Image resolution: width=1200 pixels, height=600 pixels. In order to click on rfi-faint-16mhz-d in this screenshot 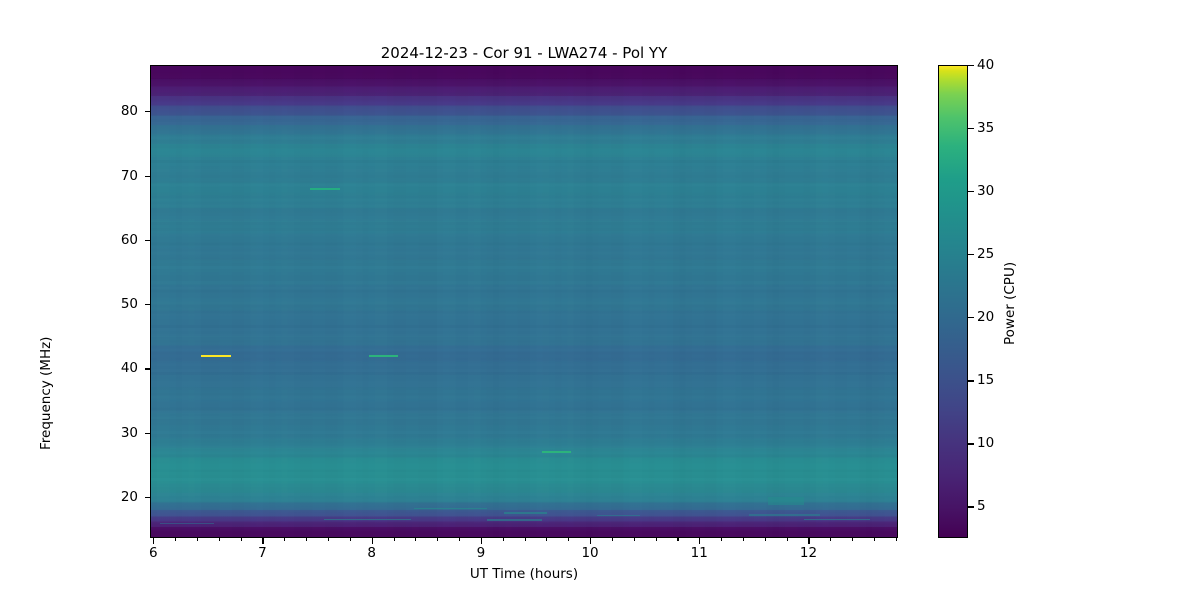, I will do `click(187, 523)`.